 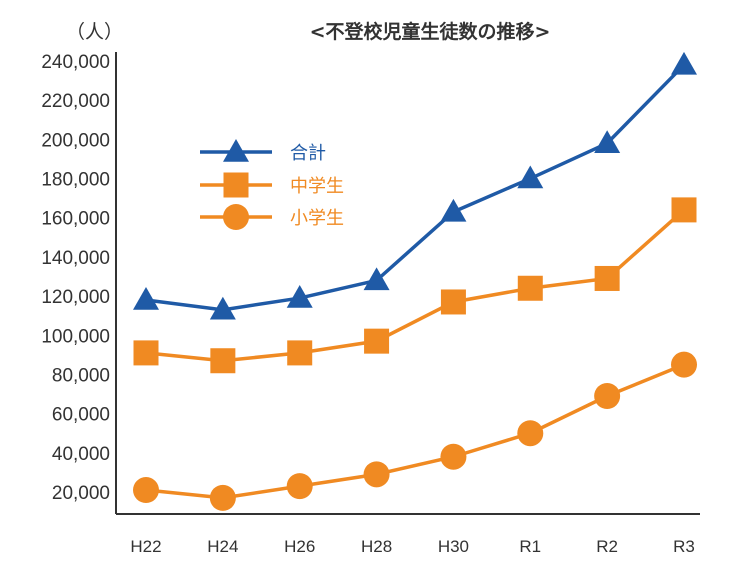 I want to click on x-tick-label: H26, so click(x=299, y=546).